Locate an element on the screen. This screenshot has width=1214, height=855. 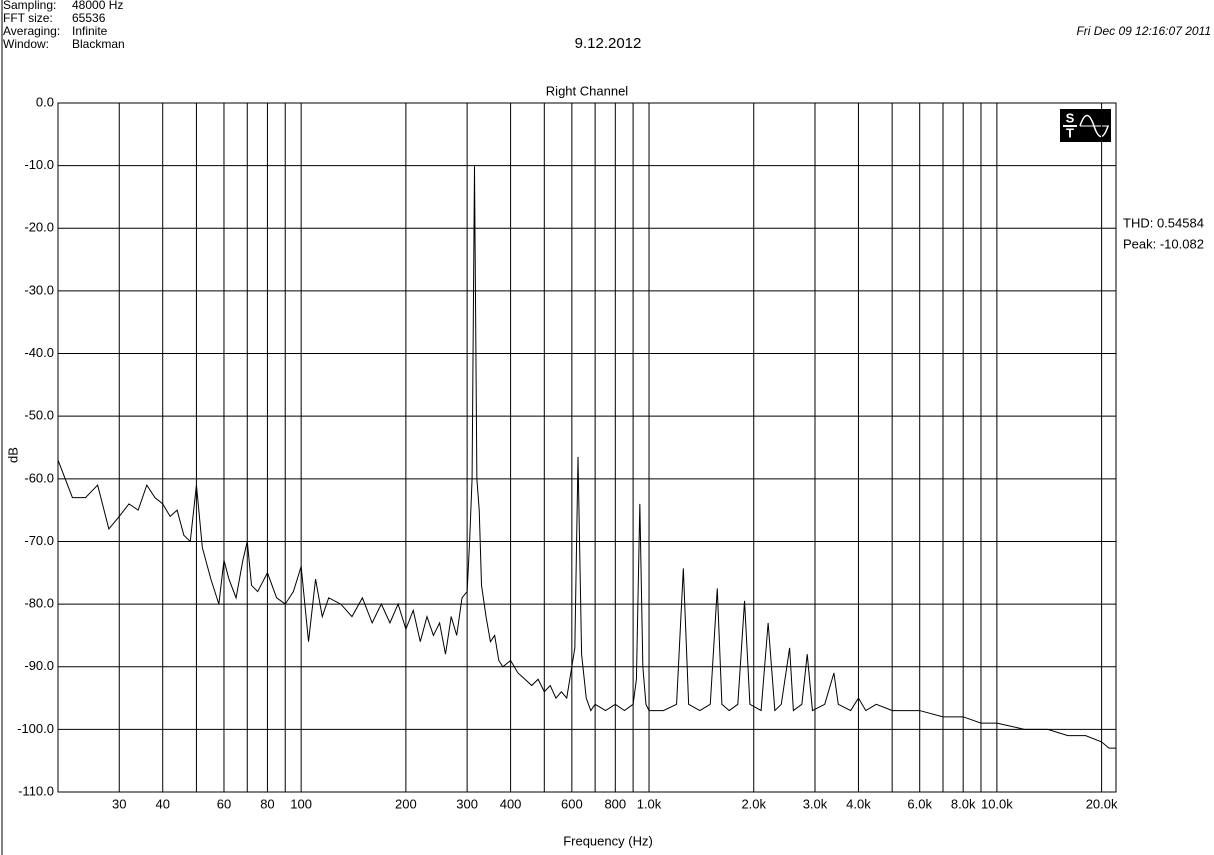
y-tick-label: -60.0 is located at coordinates (39, 477).